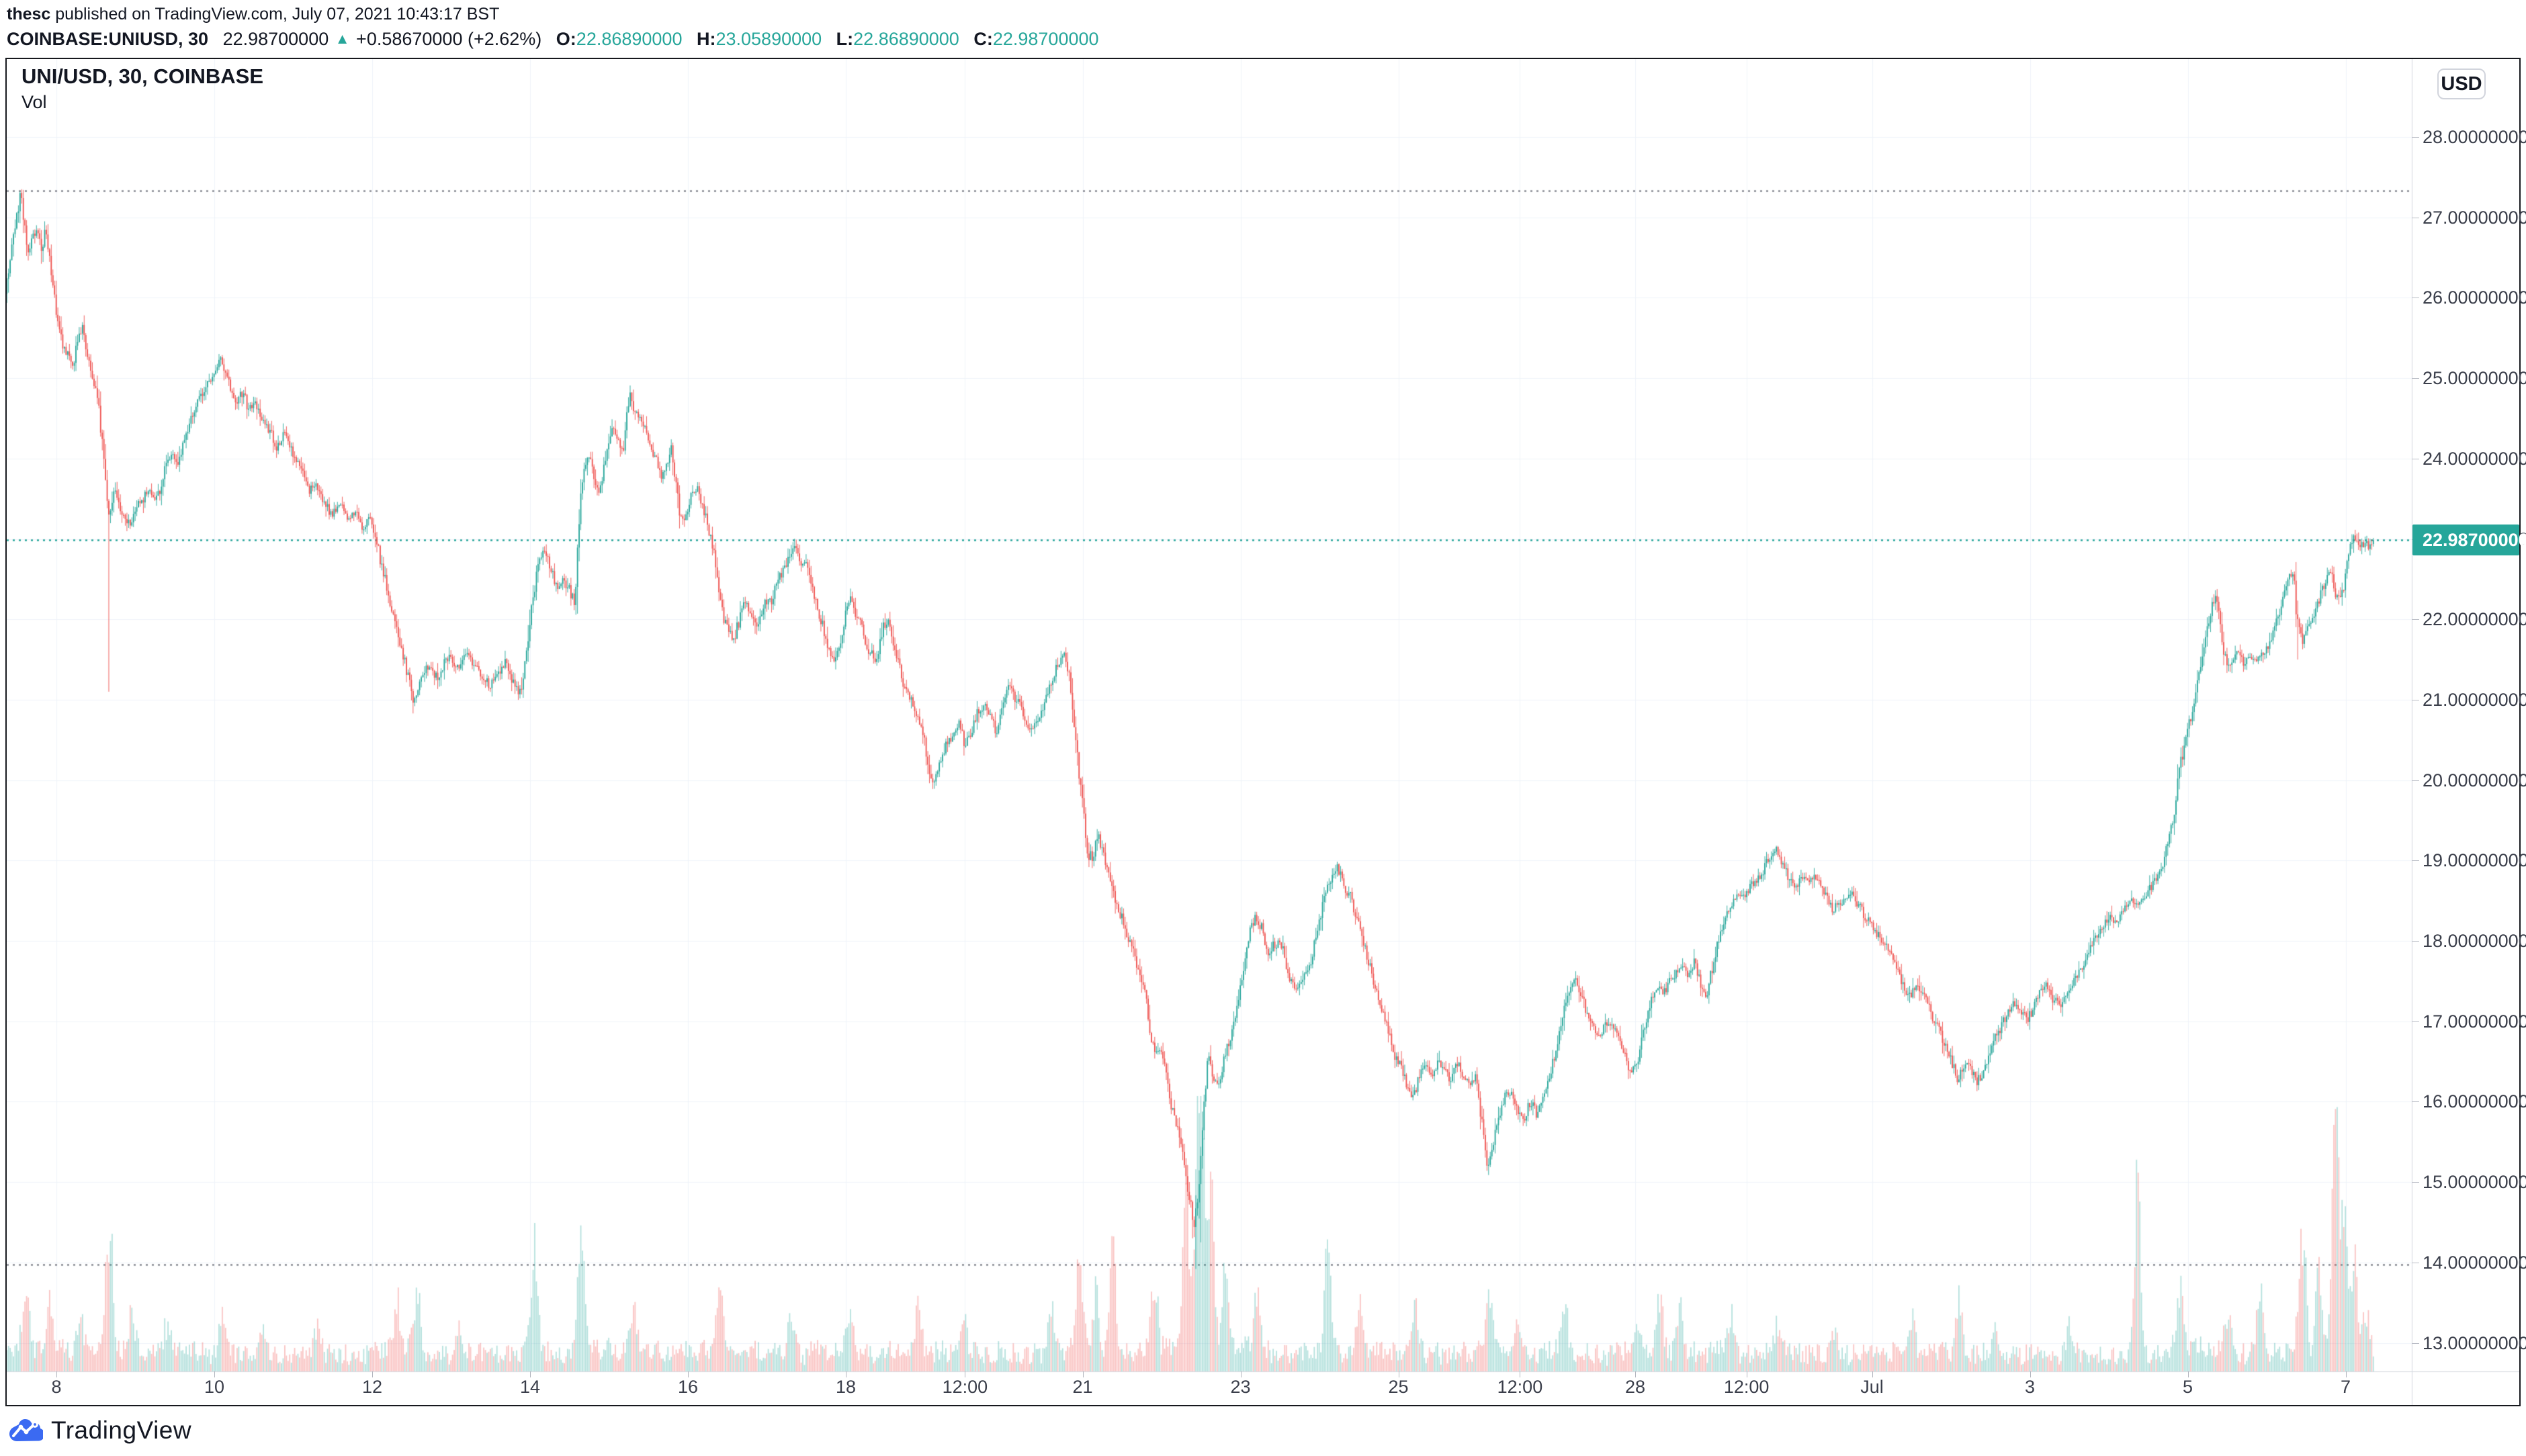 This screenshot has height=1456, width=2526. Describe the element at coordinates (372, 1387) in the screenshot. I see `time-axis-label: 12` at that location.